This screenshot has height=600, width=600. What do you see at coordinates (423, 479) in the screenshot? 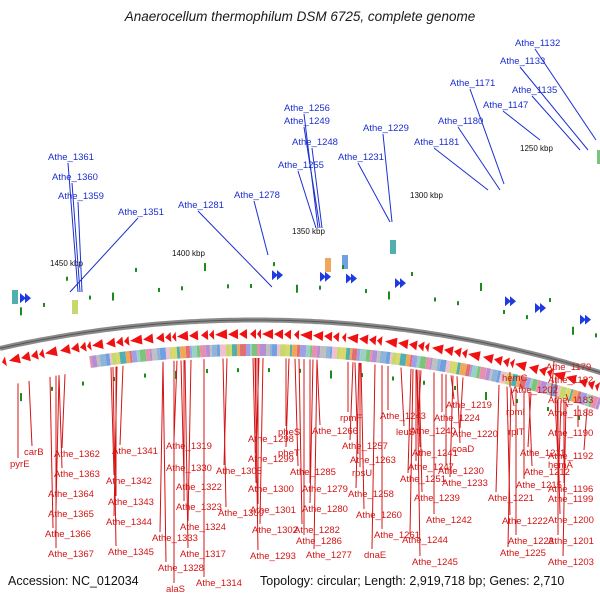
I see `reverse-gene-label: Athe_1251` at bounding box center [423, 479].